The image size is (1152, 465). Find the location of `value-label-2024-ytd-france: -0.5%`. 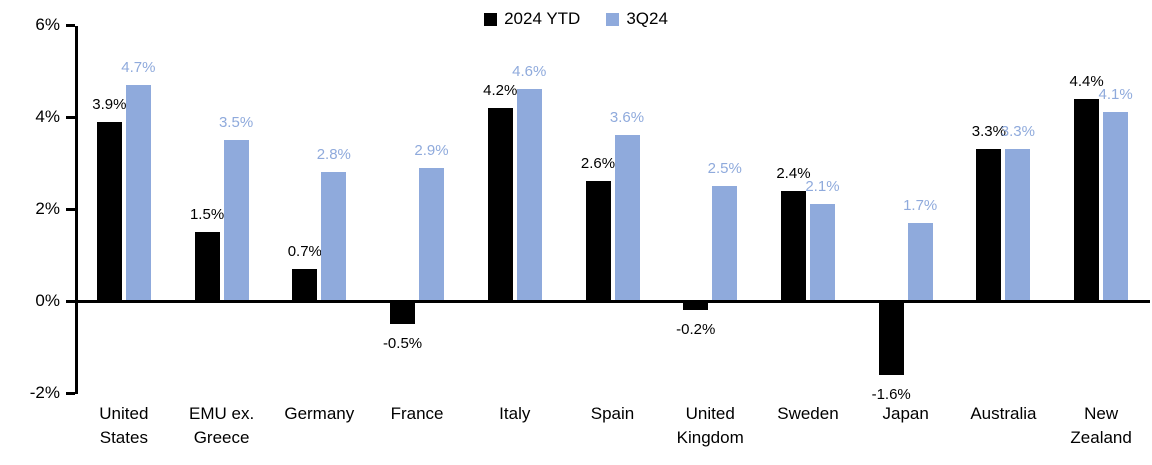

value-label-2024-ytd-france: -0.5% is located at coordinates (402, 343).